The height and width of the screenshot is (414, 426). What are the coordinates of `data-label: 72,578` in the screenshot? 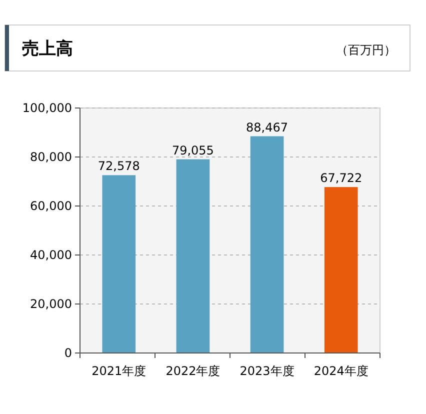 It's located at (119, 166).